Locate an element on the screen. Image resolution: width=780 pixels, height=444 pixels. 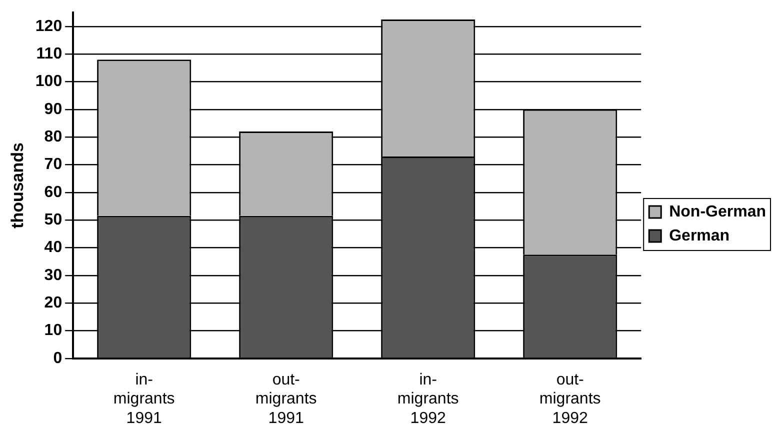
y-tick-label: 40 is located at coordinates (53, 247).